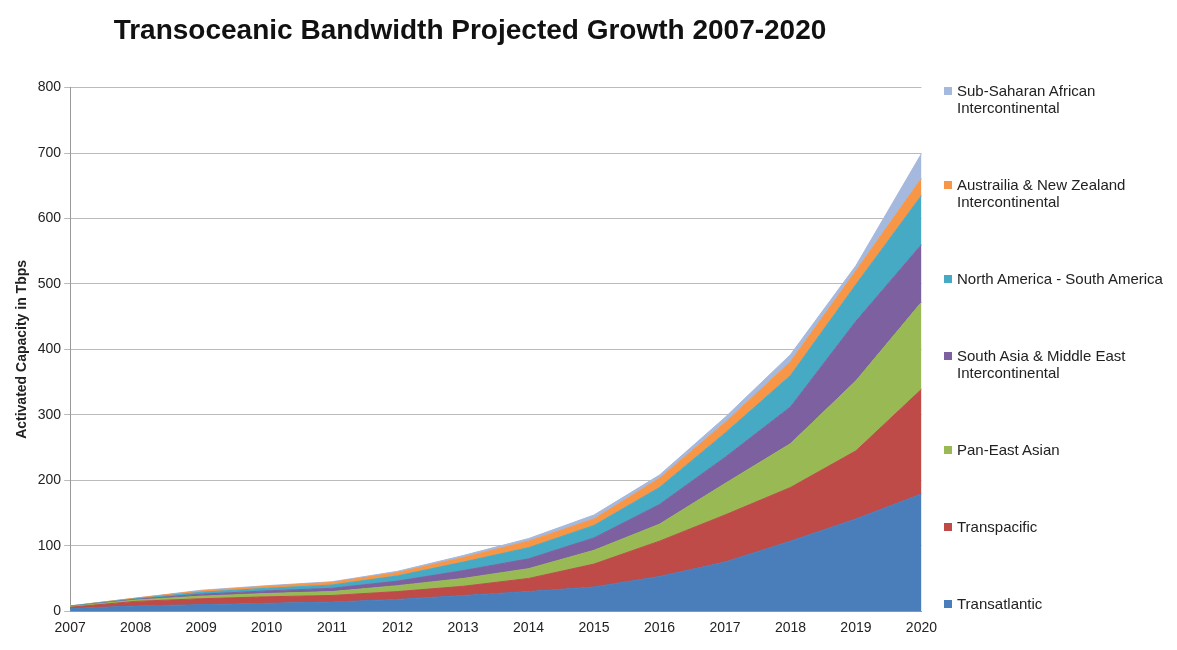  Describe the element at coordinates (1000, 603) in the screenshot. I see `legend-label: Transatlantic` at that location.